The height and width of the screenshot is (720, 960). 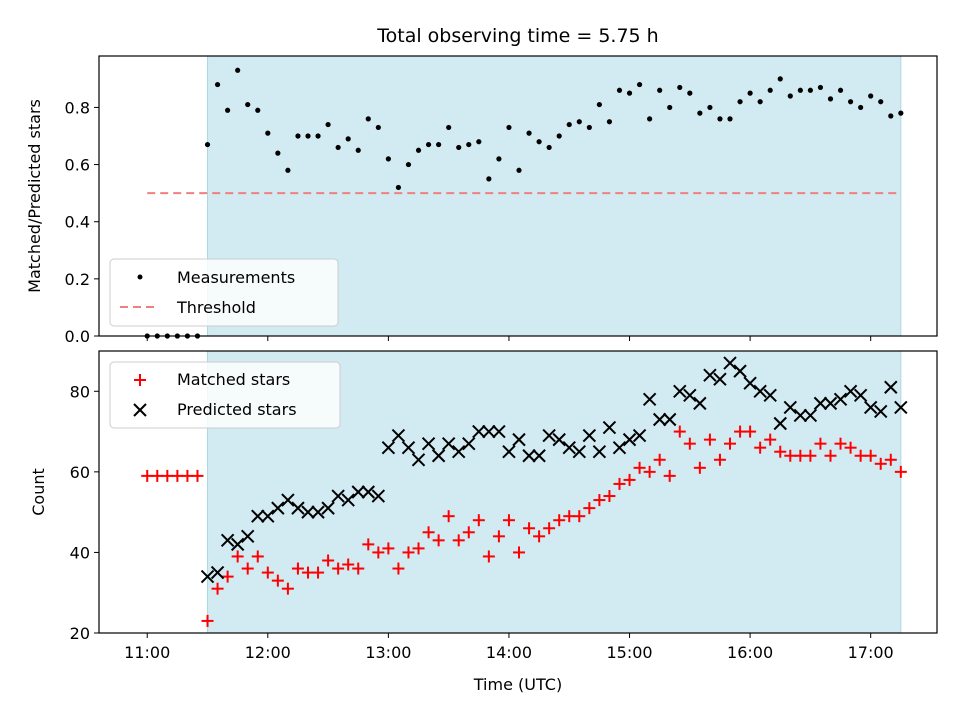 I want to click on legend-matched-label: Matched stars, so click(x=233, y=379).